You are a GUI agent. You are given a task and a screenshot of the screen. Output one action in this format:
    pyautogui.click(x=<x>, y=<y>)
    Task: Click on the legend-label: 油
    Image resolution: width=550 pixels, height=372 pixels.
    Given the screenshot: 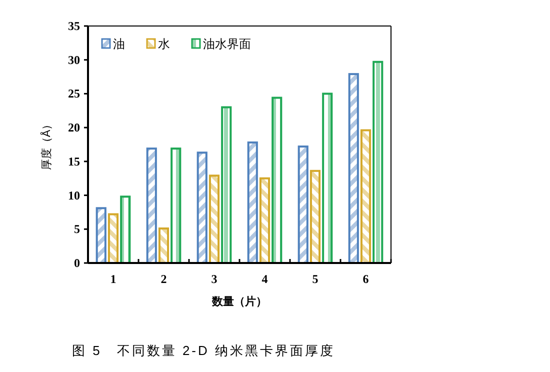 What is the action you would take?
    pyautogui.click(x=119, y=44)
    